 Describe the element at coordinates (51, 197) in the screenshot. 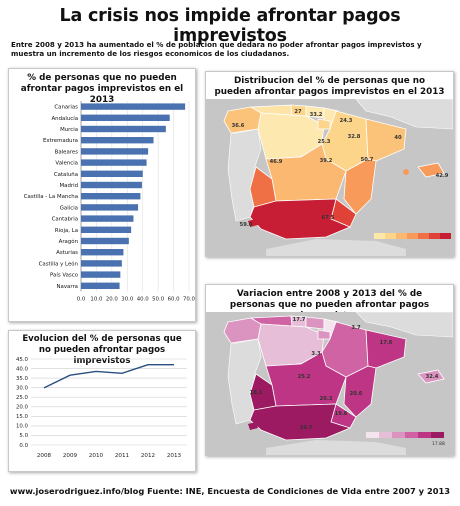

I see `bar-category-label: Castilla - La Mancha` at that location.